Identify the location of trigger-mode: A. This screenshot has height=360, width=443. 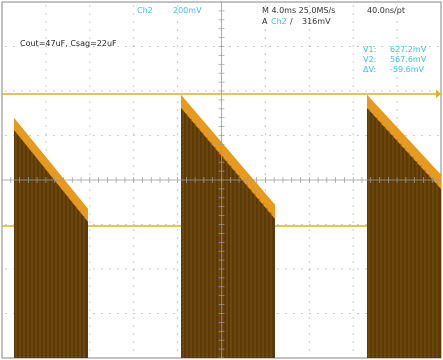
(265, 21).